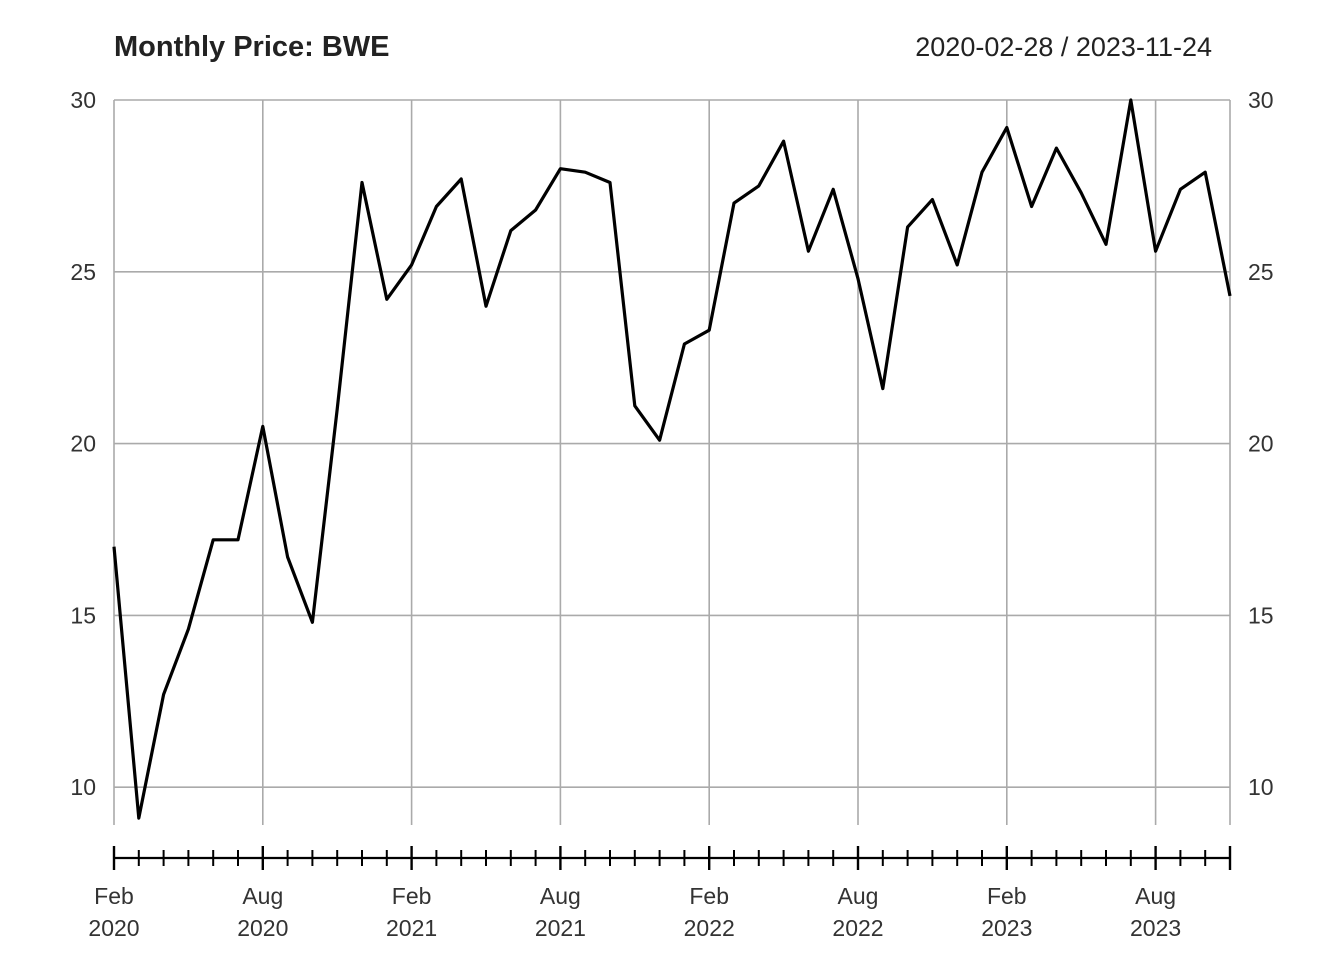  I want to click on chart-title: Monthly Price: BWE, so click(252, 47).